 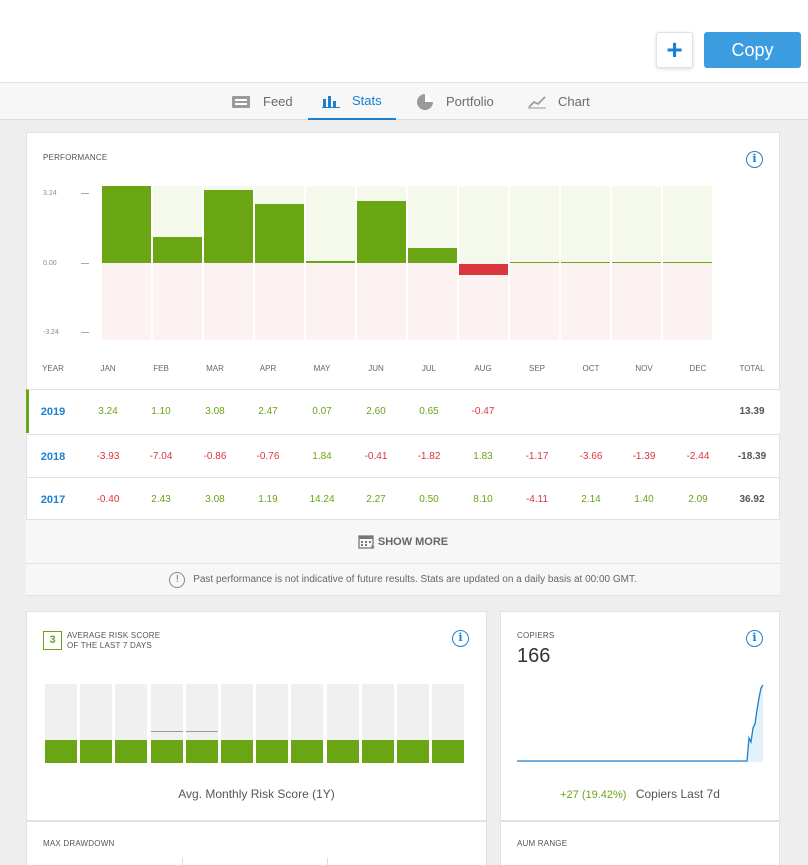 I want to click on row-value-feb: 2.43, so click(x=161, y=499).